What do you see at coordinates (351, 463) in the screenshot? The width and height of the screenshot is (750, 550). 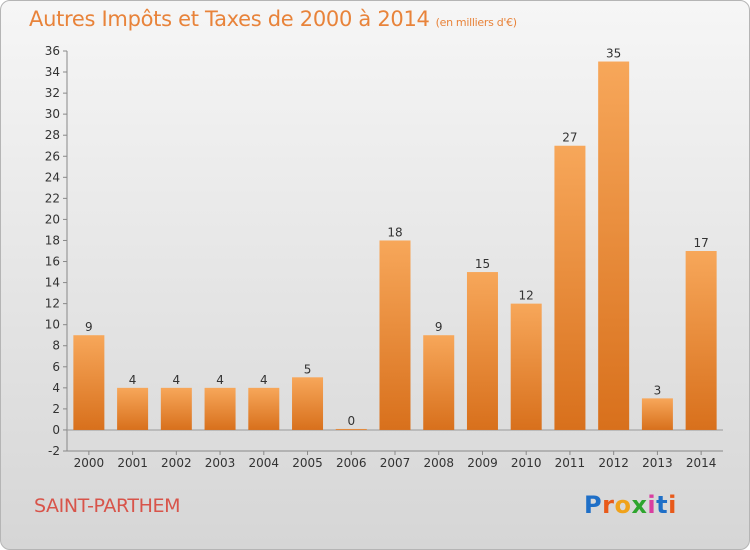 I see `x-tick-label: 2006` at bounding box center [351, 463].